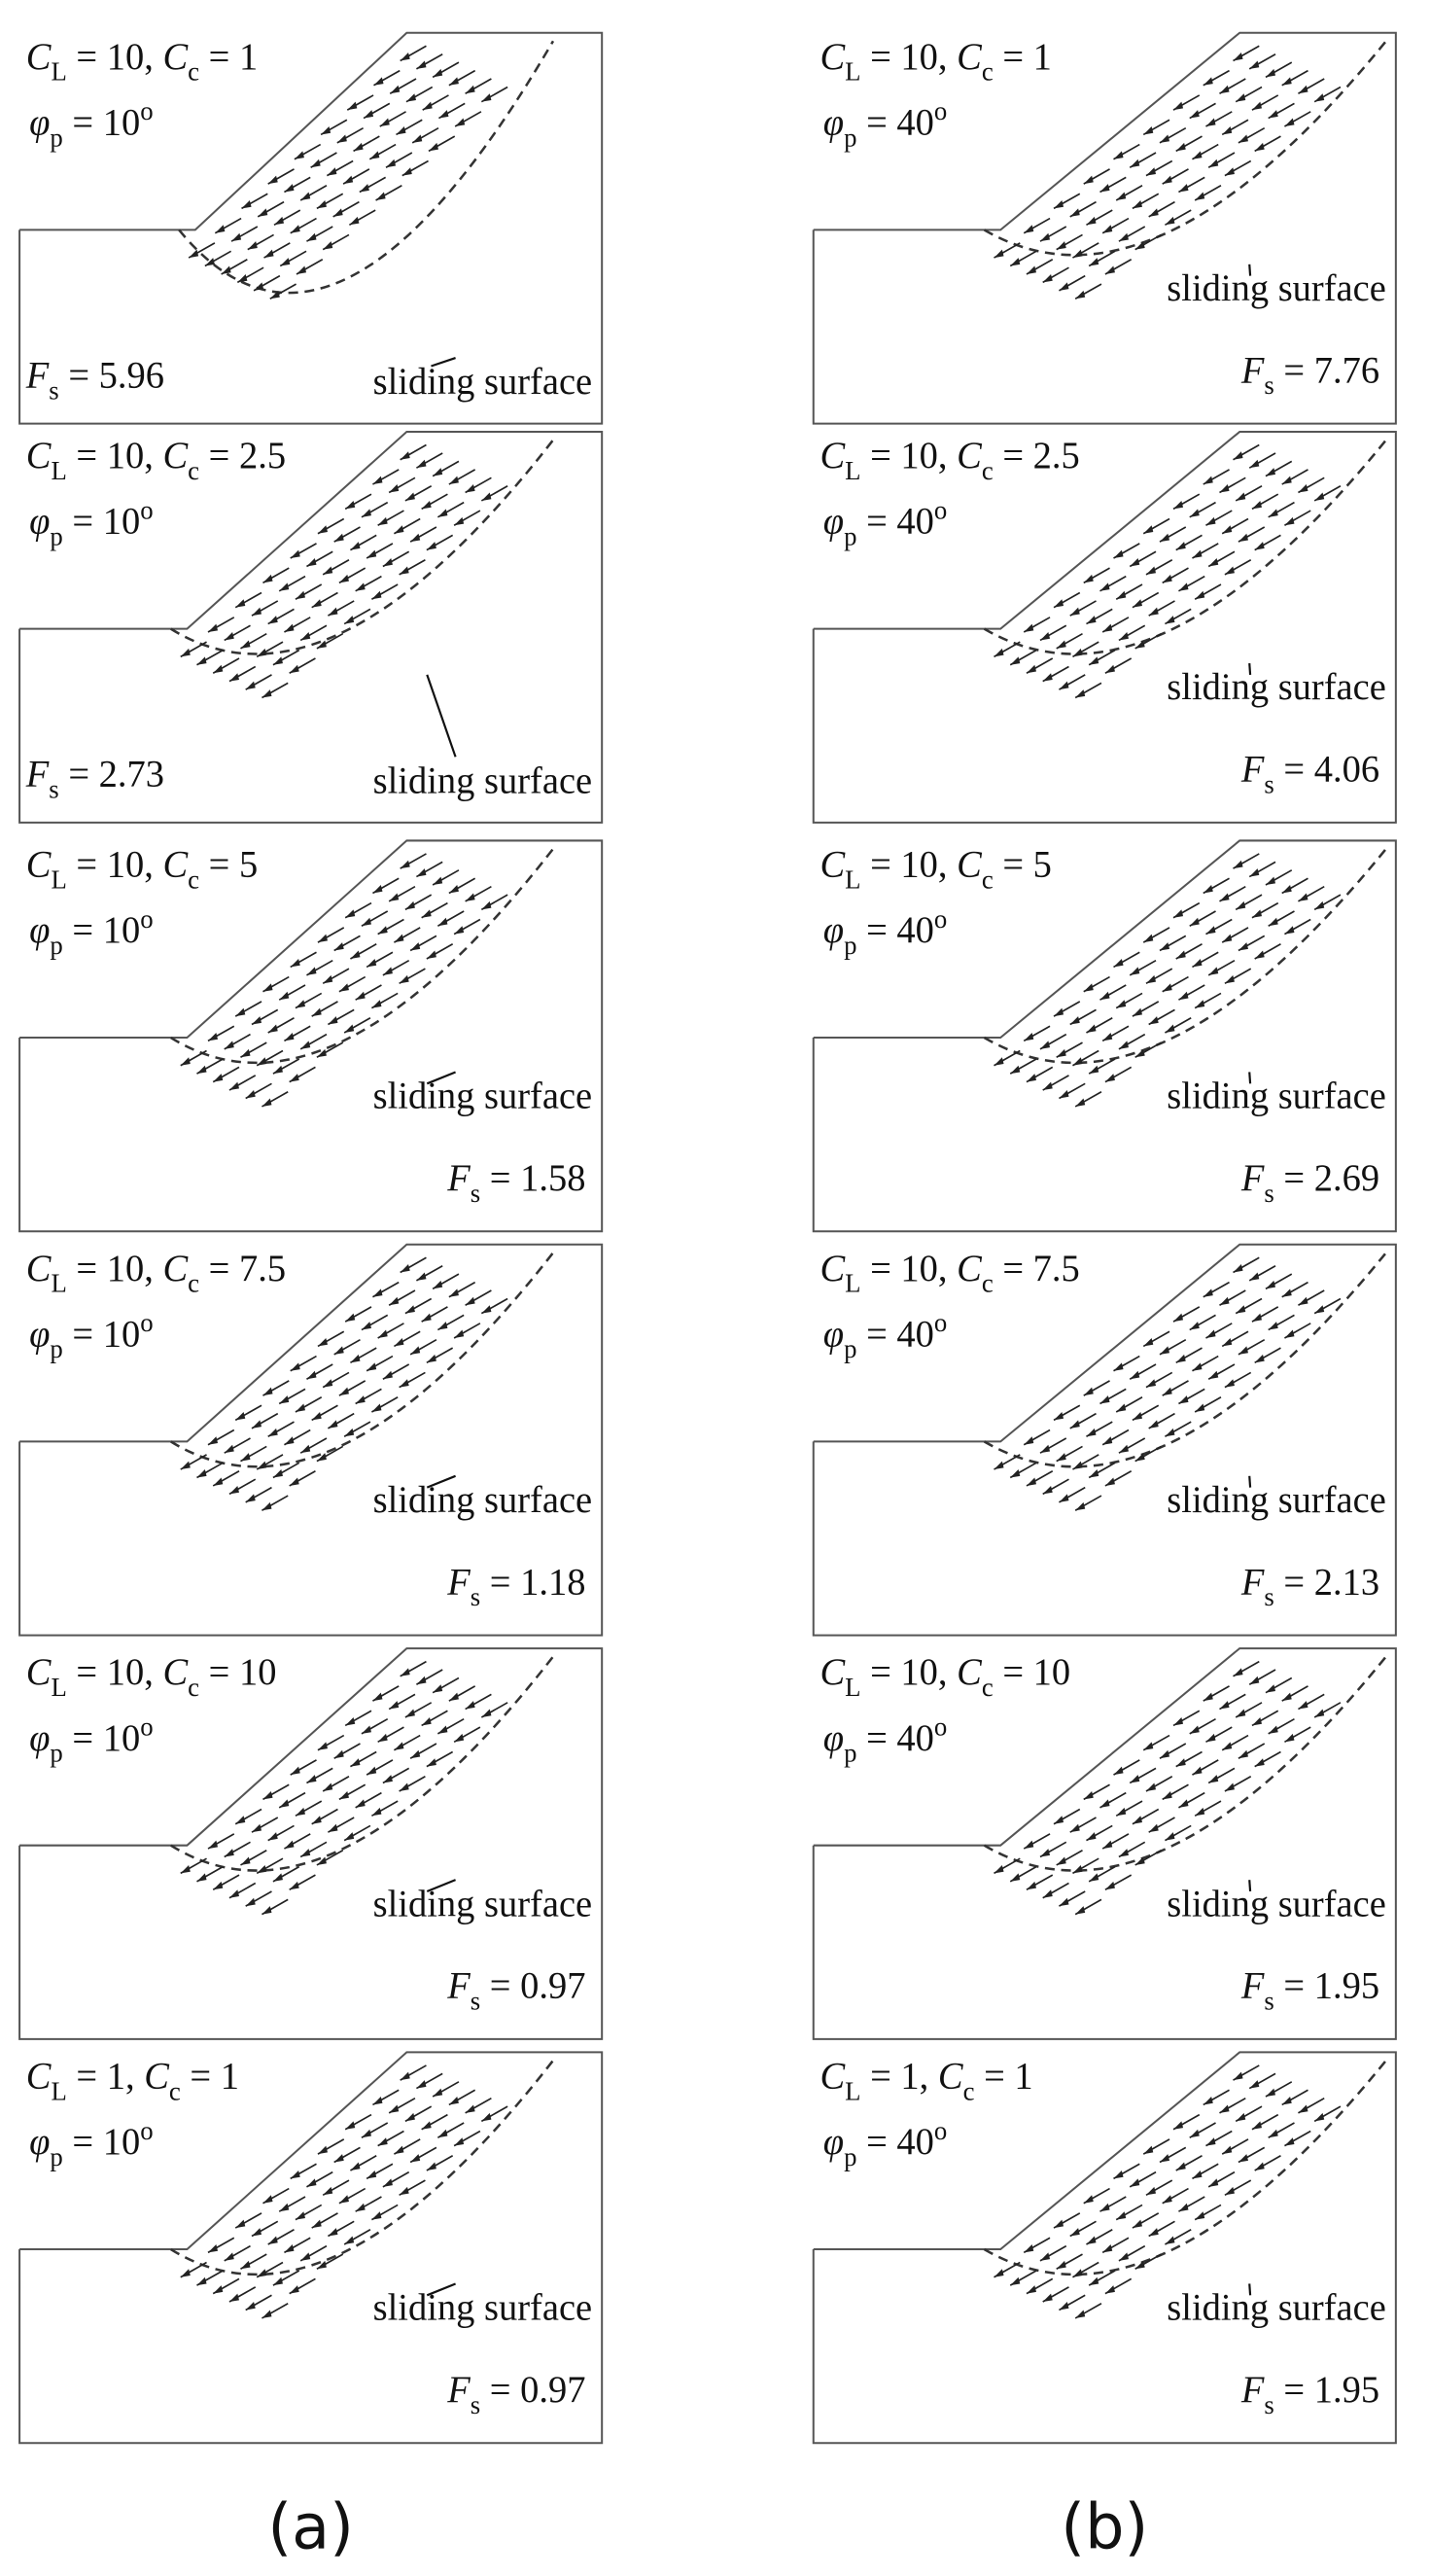 This screenshot has height=2576, width=1430. I want to click on formula: φp = 10o, so click(91, 1739).